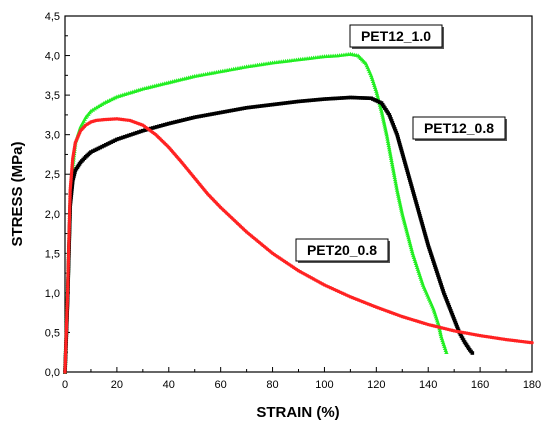 The width and height of the screenshot is (550, 427). I want to click on series-label-text: PET20_0.8, so click(342, 250).